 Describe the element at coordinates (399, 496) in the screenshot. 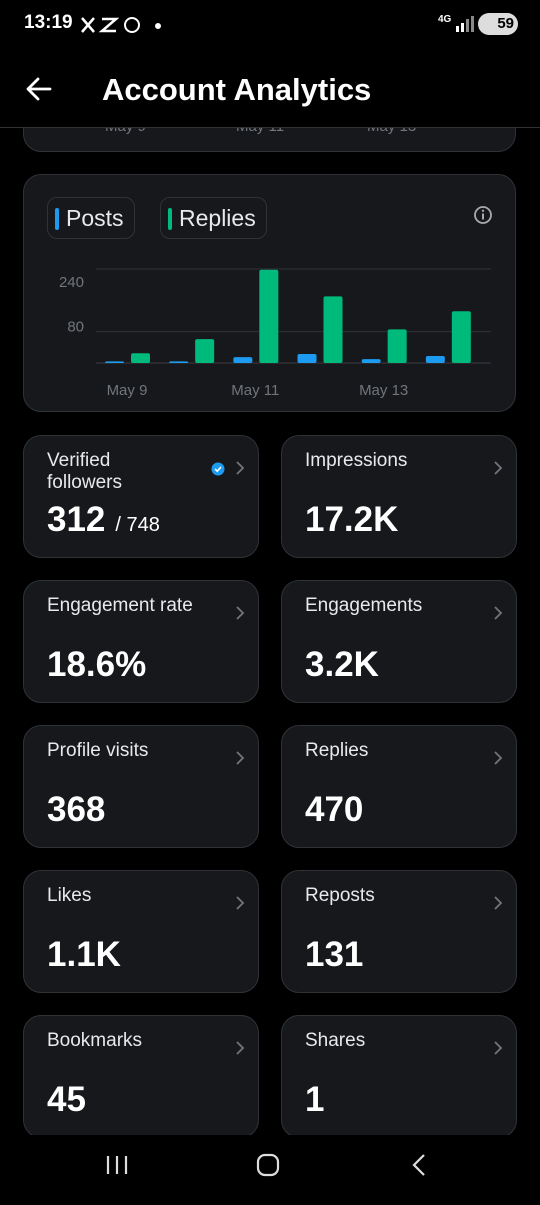

I see `stat-card: Impressions 17.2K` at that location.